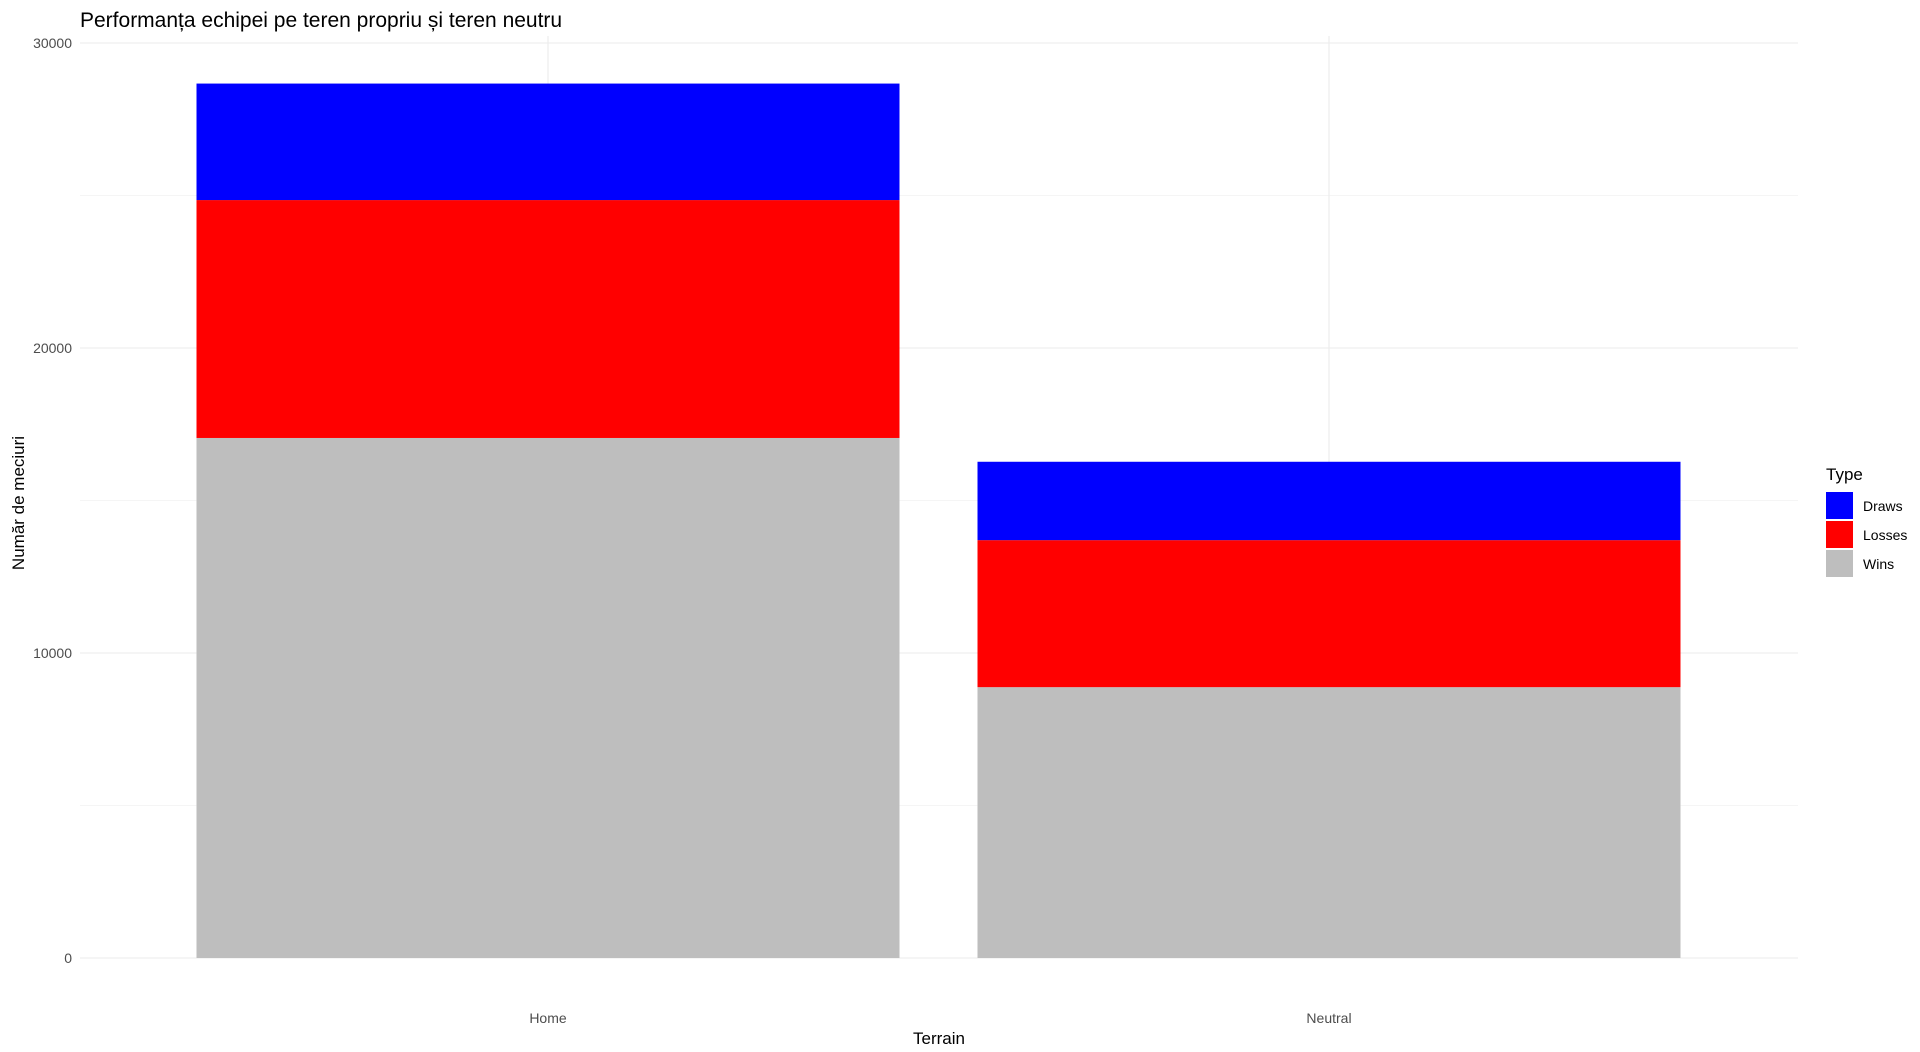 Image resolution: width=1920 pixels, height=1052 pixels. Describe the element at coordinates (1878, 564) in the screenshot. I see `legend-label-wins: Wins` at that location.